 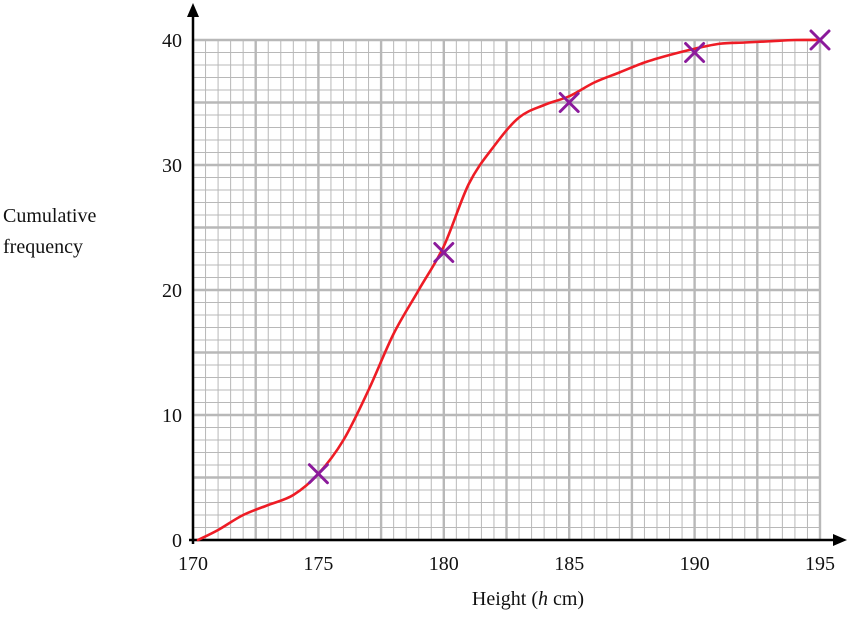 What do you see at coordinates (505, 599) in the screenshot?
I see `x-axis-label-part-1: Height (` at bounding box center [505, 599].